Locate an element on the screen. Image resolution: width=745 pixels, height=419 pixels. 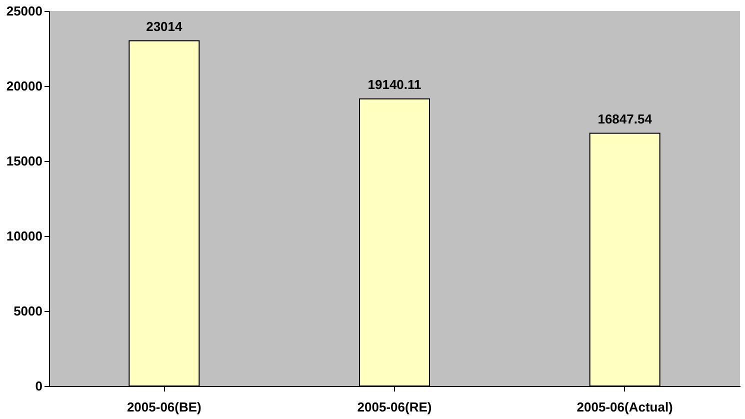
y-tick-label: 5000 is located at coordinates (28, 311).